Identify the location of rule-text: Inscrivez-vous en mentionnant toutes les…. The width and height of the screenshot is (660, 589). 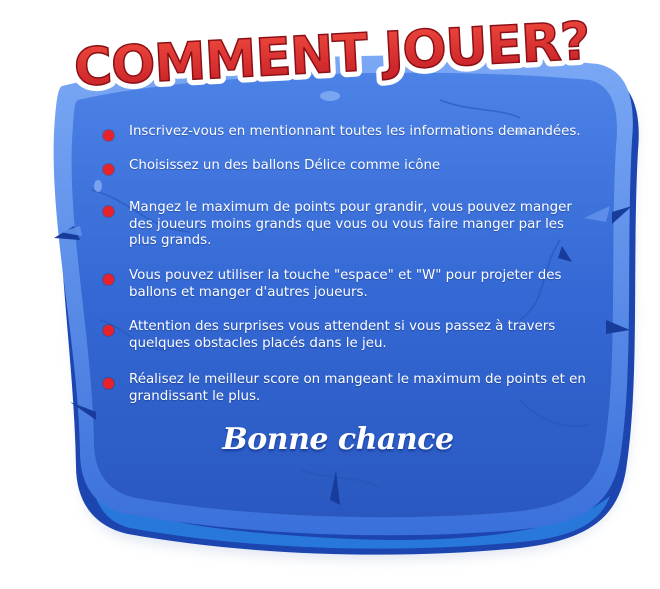
(355, 131).